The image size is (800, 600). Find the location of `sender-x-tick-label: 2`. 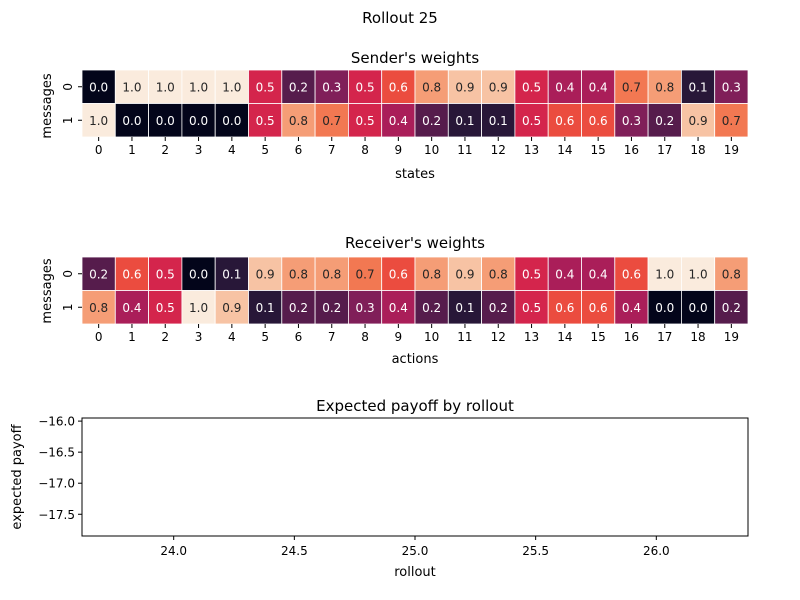

sender-x-tick-label: 2 is located at coordinates (165, 150).